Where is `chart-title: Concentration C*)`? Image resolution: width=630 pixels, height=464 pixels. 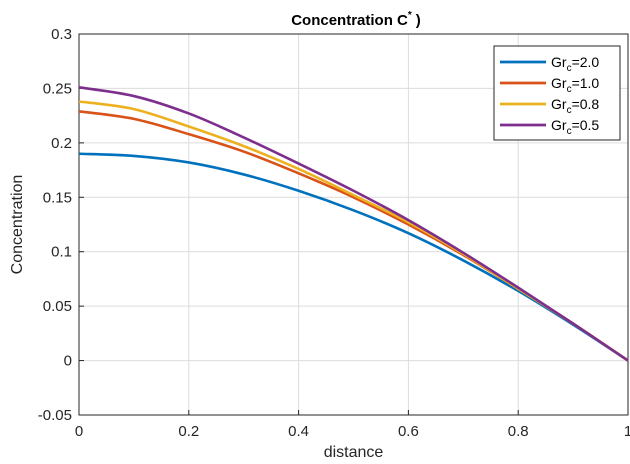 chart-title: Concentration C*) is located at coordinates (356, 19).